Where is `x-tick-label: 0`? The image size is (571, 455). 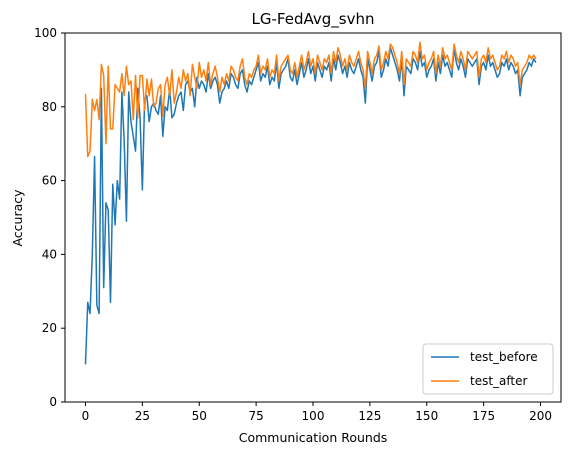
x-tick-label: 0 is located at coordinates (86, 416).